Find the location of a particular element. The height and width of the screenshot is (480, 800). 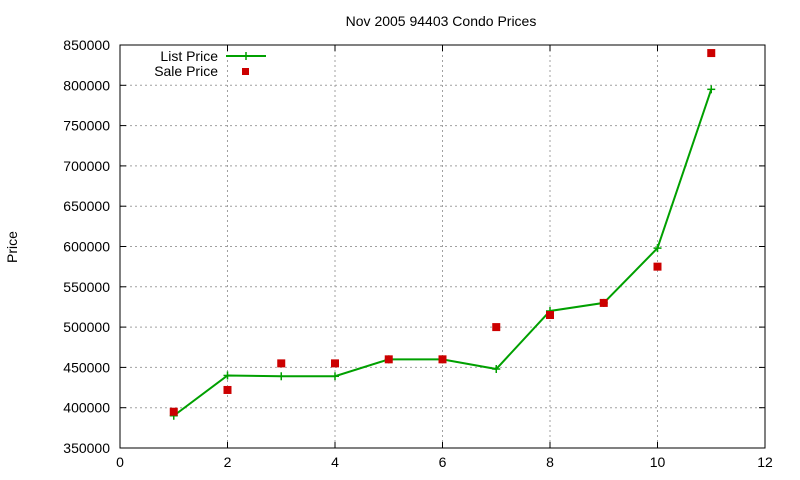

legend-label-sale-price: Sale Price is located at coordinates (186, 71).